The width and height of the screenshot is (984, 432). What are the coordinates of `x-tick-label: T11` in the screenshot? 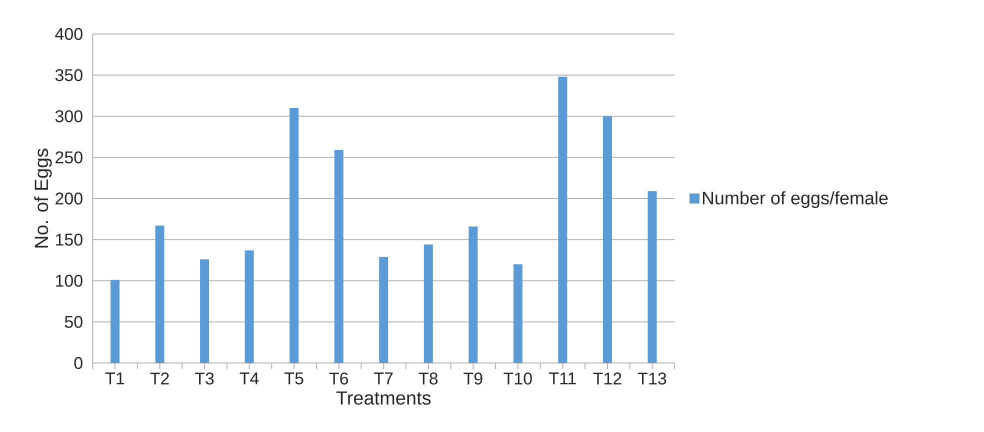 It's located at (562, 378).